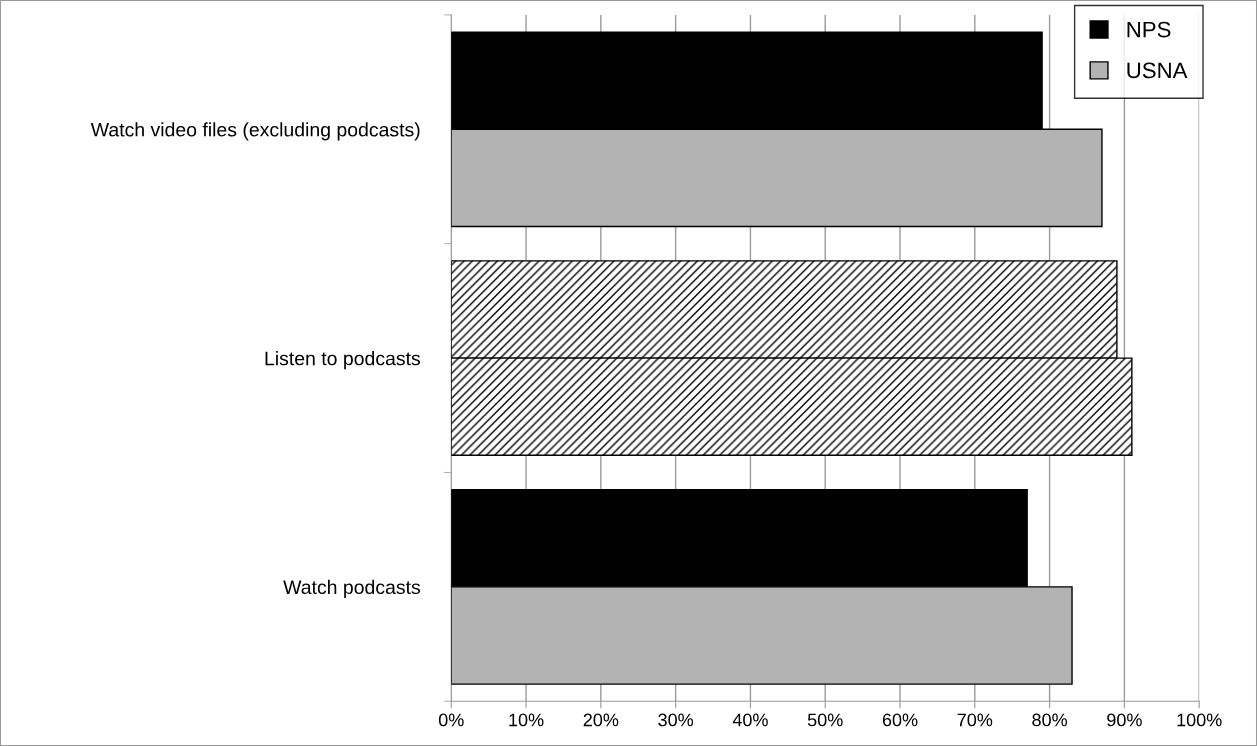 This screenshot has height=746, width=1257. I want to click on x-tick-label: 0%, so click(451, 720).